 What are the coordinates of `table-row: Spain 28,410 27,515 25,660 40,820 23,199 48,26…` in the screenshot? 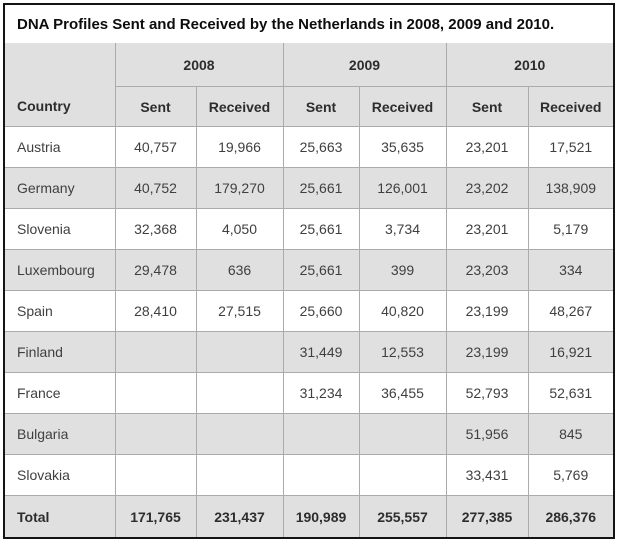 It's located at (309, 311).